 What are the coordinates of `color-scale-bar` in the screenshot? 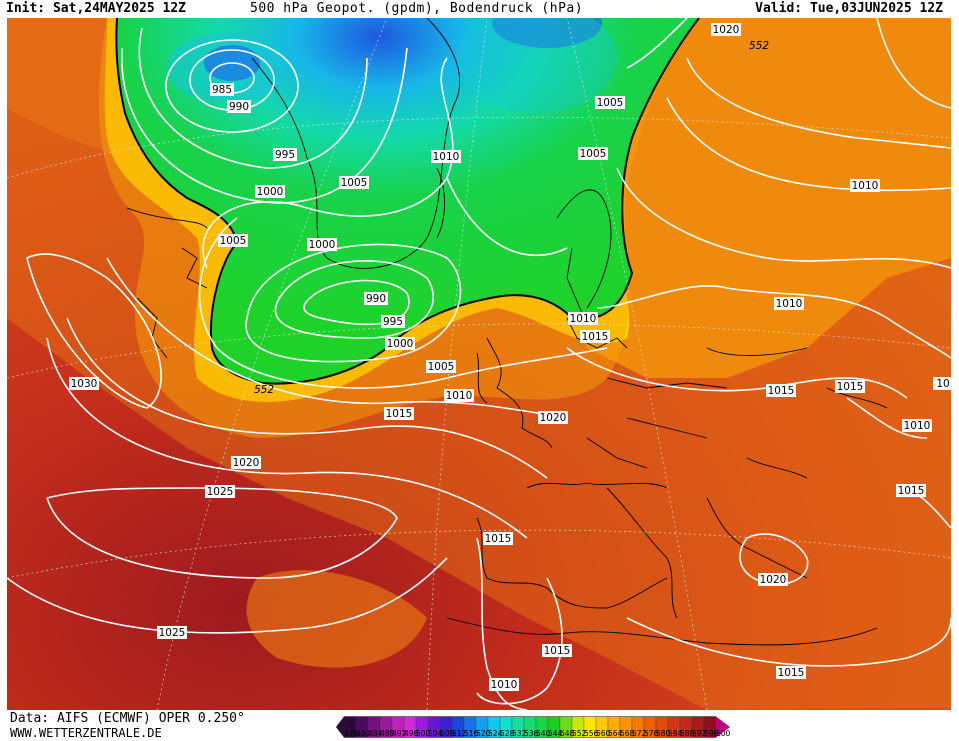 It's located at (533, 727).